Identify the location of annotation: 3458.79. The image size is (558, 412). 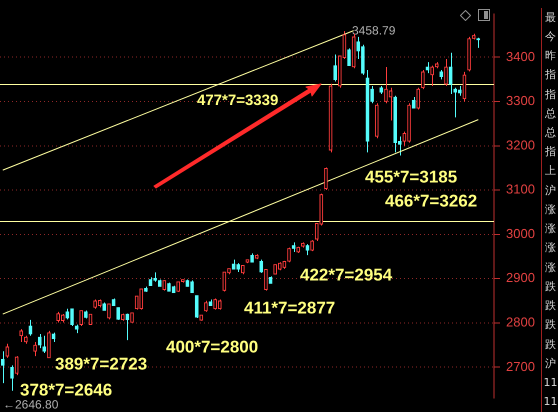
(374, 30).